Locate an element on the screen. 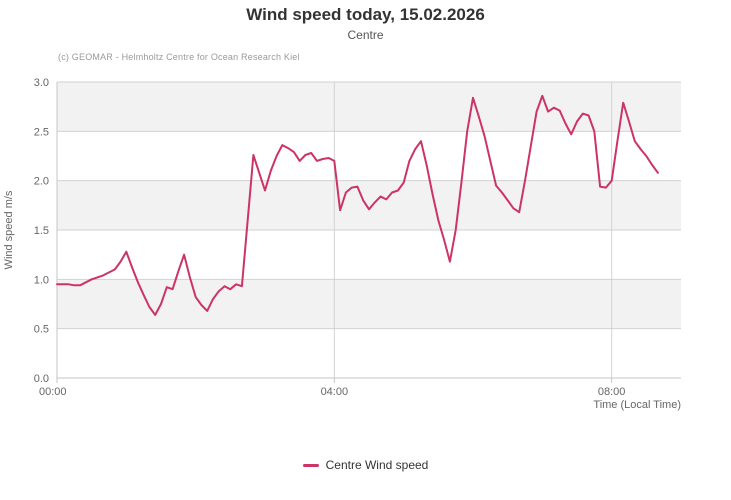 This screenshot has height=500, width=731. y-tick-label: 1.5 is located at coordinates (41, 231).